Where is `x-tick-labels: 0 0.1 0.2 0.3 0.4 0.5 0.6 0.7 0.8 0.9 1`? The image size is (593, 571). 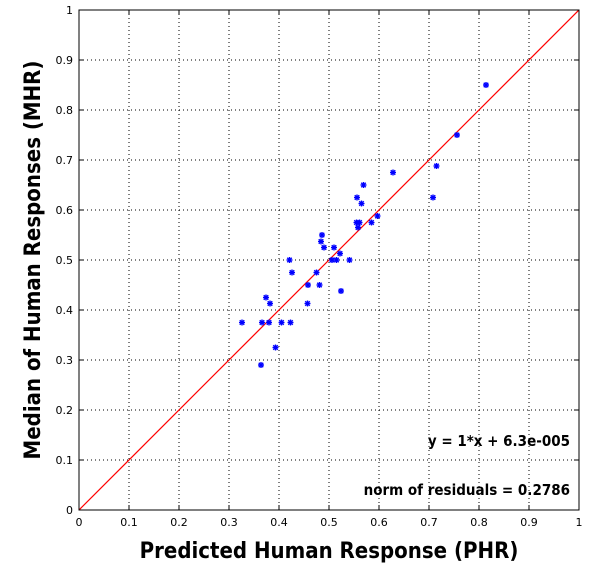
x-tick-labels: 0 0.1 0.2 0.3 0.4 0.5 0.6 0.7 0.8 0.9 1 is located at coordinates (329, 522).